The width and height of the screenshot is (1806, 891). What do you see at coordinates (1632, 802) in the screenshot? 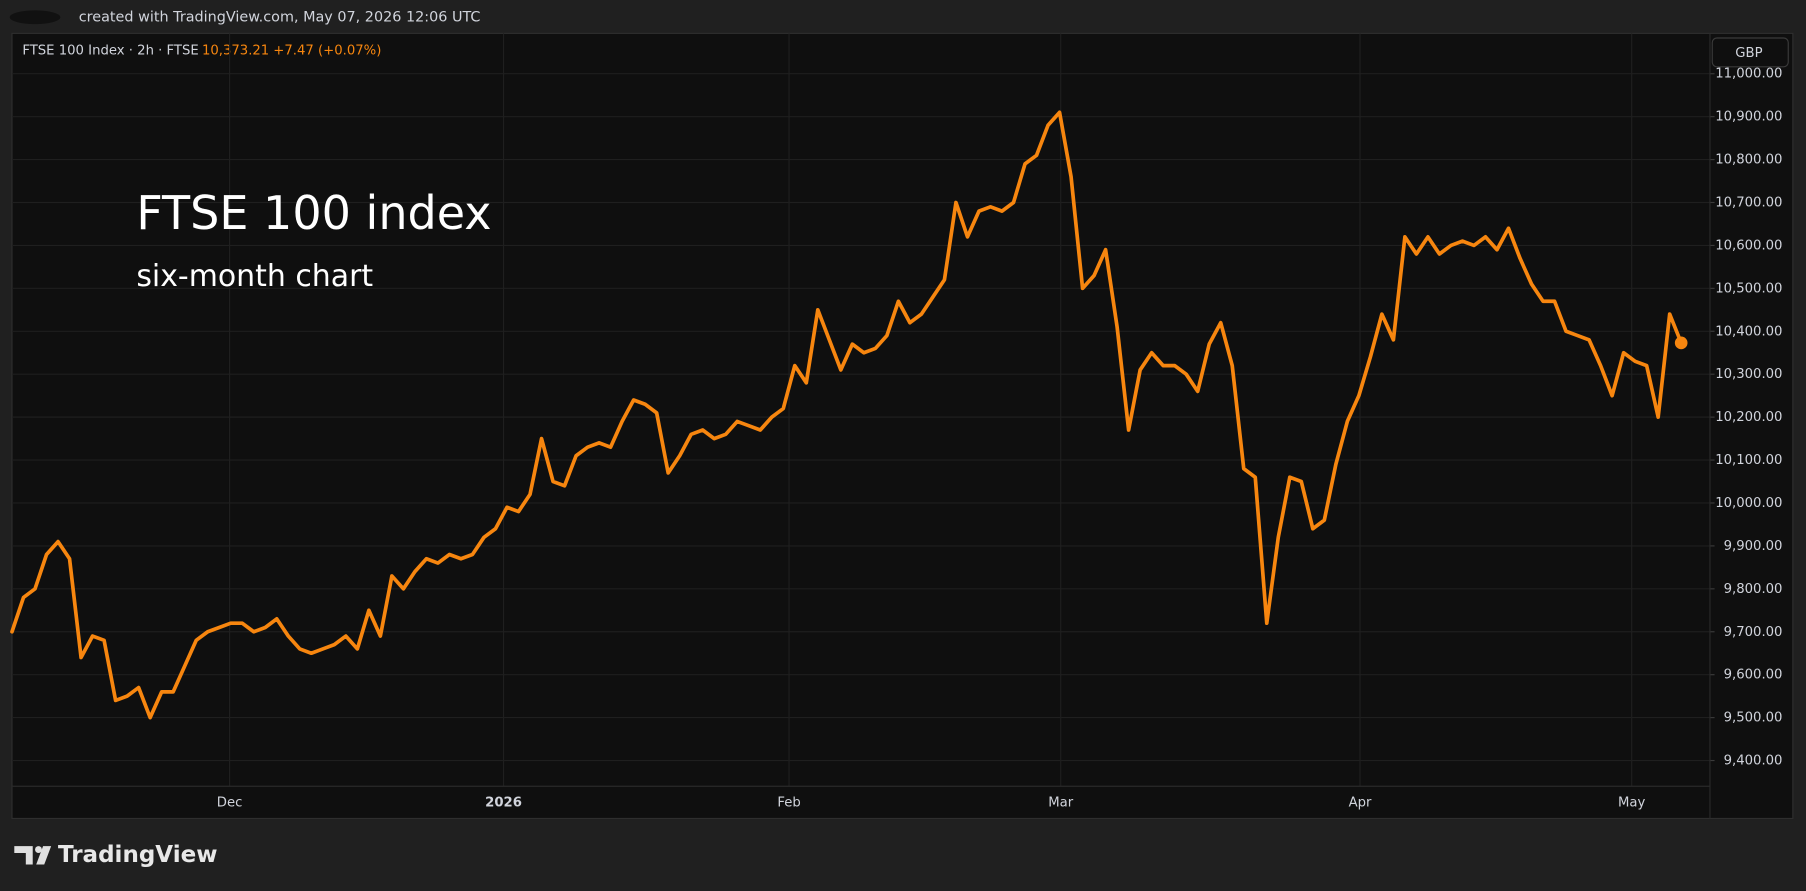
I see `x-tick-label: May` at bounding box center [1632, 802].